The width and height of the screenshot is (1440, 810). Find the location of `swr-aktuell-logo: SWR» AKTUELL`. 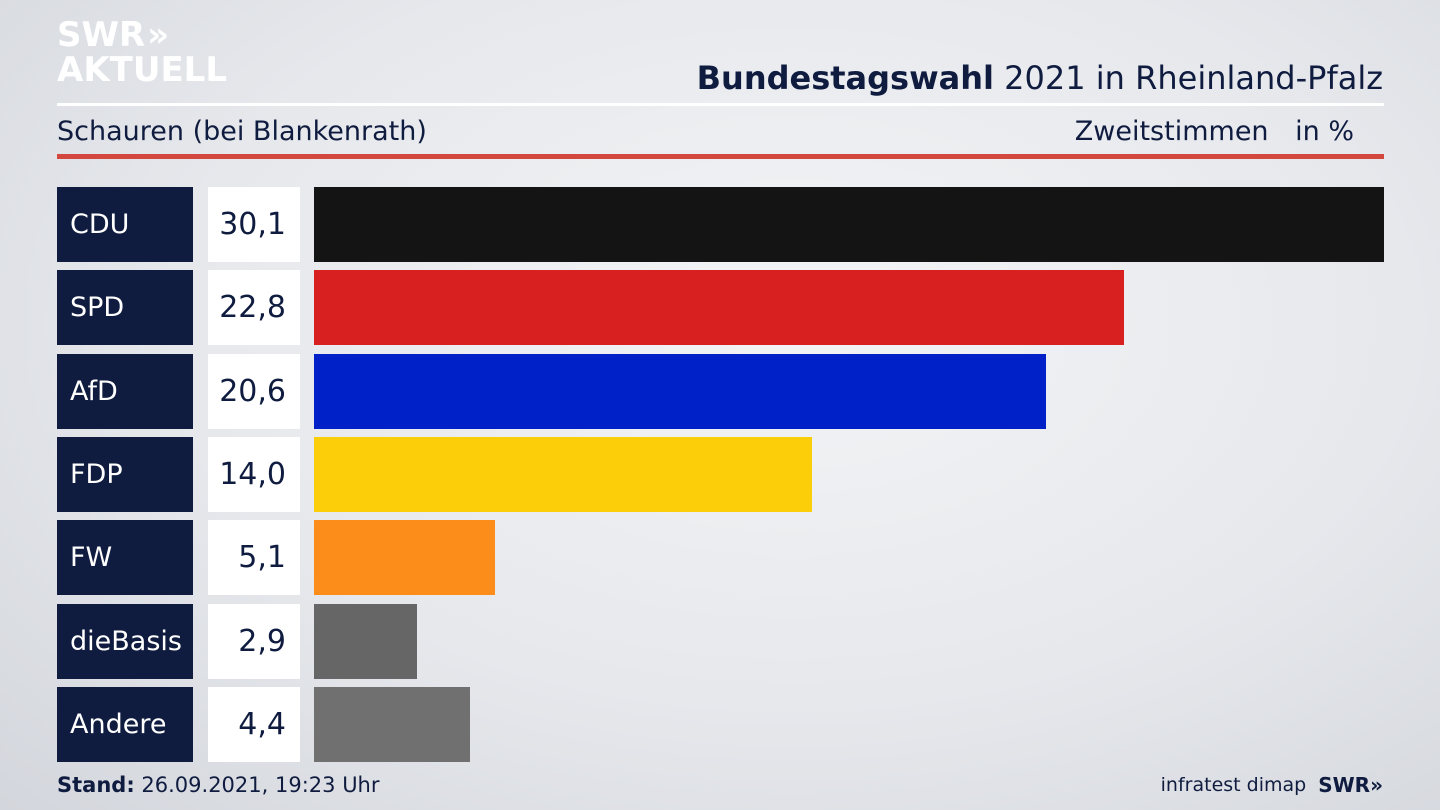

swr-aktuell-logo: SWR» AKTUELL is located at coordinates (142, 53).